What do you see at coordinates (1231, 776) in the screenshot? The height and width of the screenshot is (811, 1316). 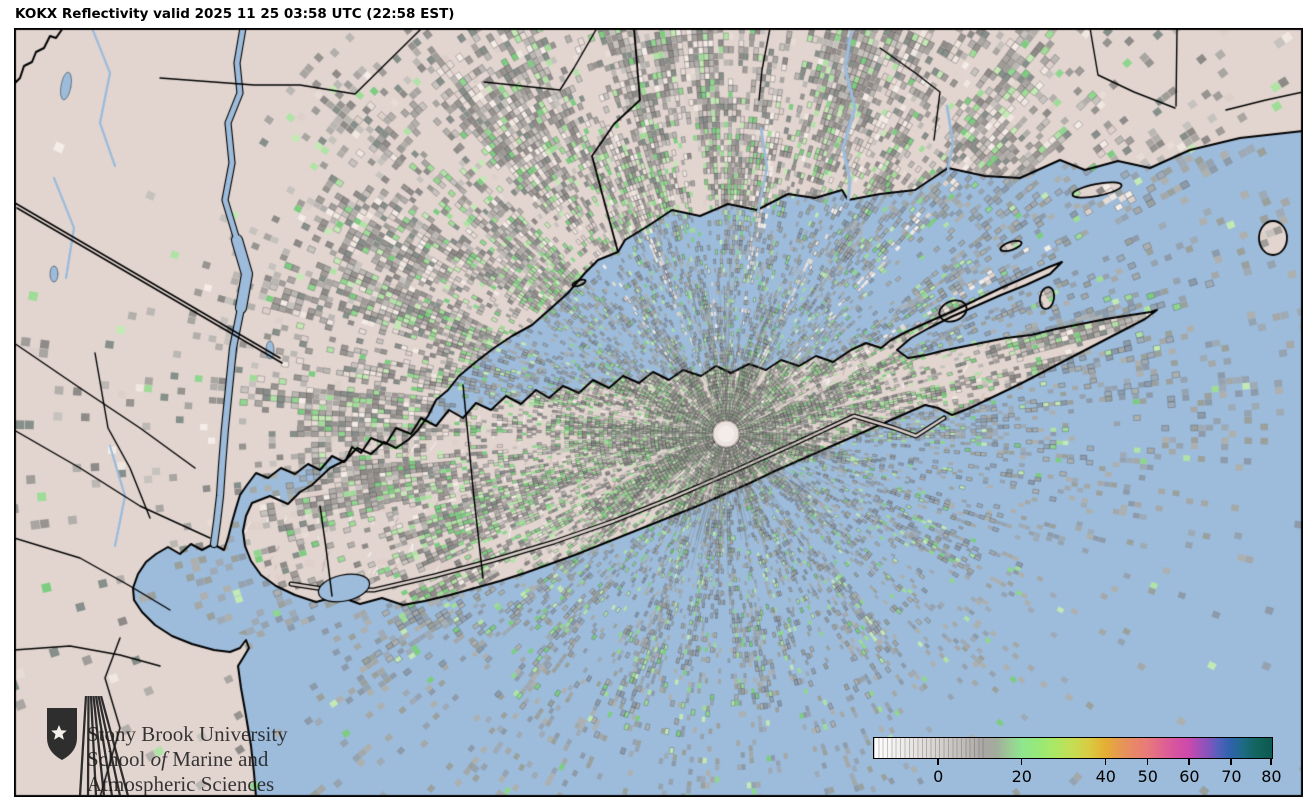 I see `colorbar-tick-label: 70` at bounding box center [1231, 776].